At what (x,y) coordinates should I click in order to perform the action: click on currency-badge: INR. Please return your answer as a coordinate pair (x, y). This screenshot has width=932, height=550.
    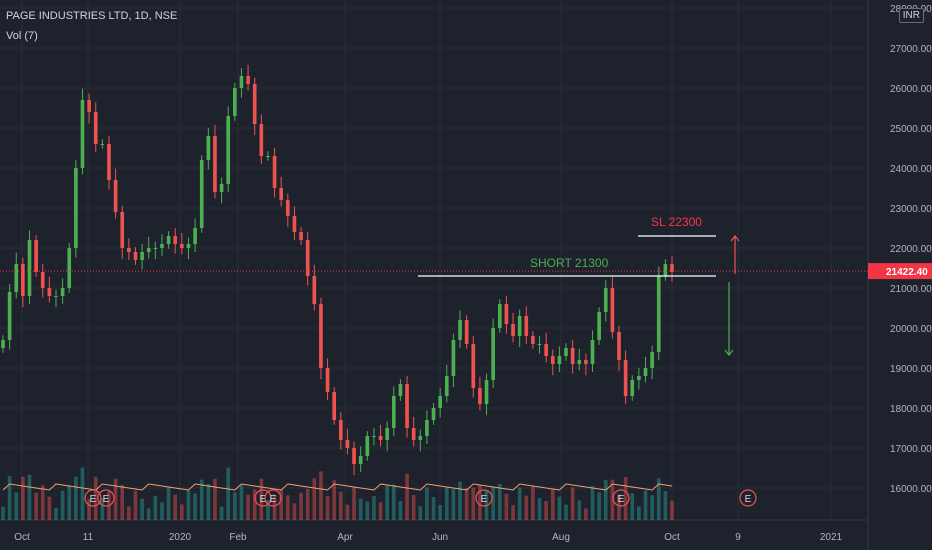
    Looking at the image, I should click on (911, 15).